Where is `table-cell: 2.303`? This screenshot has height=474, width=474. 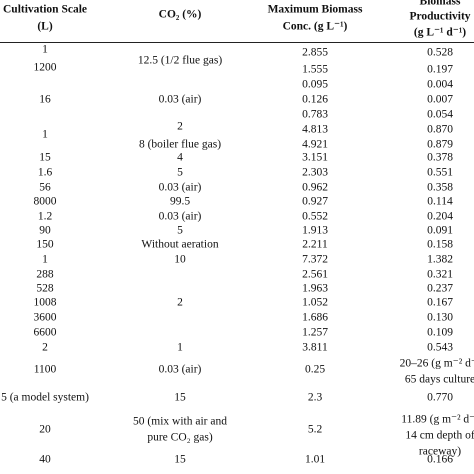
table-cell: 2.303 is located at coordinates (315, 172).